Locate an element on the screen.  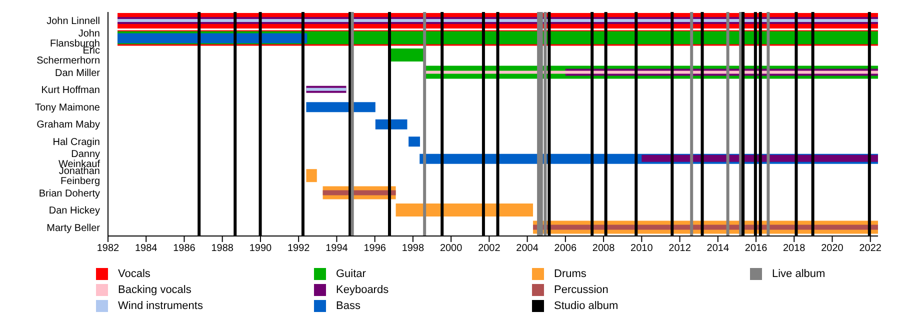
x-tick-label: 2020 is located at coordinates (832, 248).